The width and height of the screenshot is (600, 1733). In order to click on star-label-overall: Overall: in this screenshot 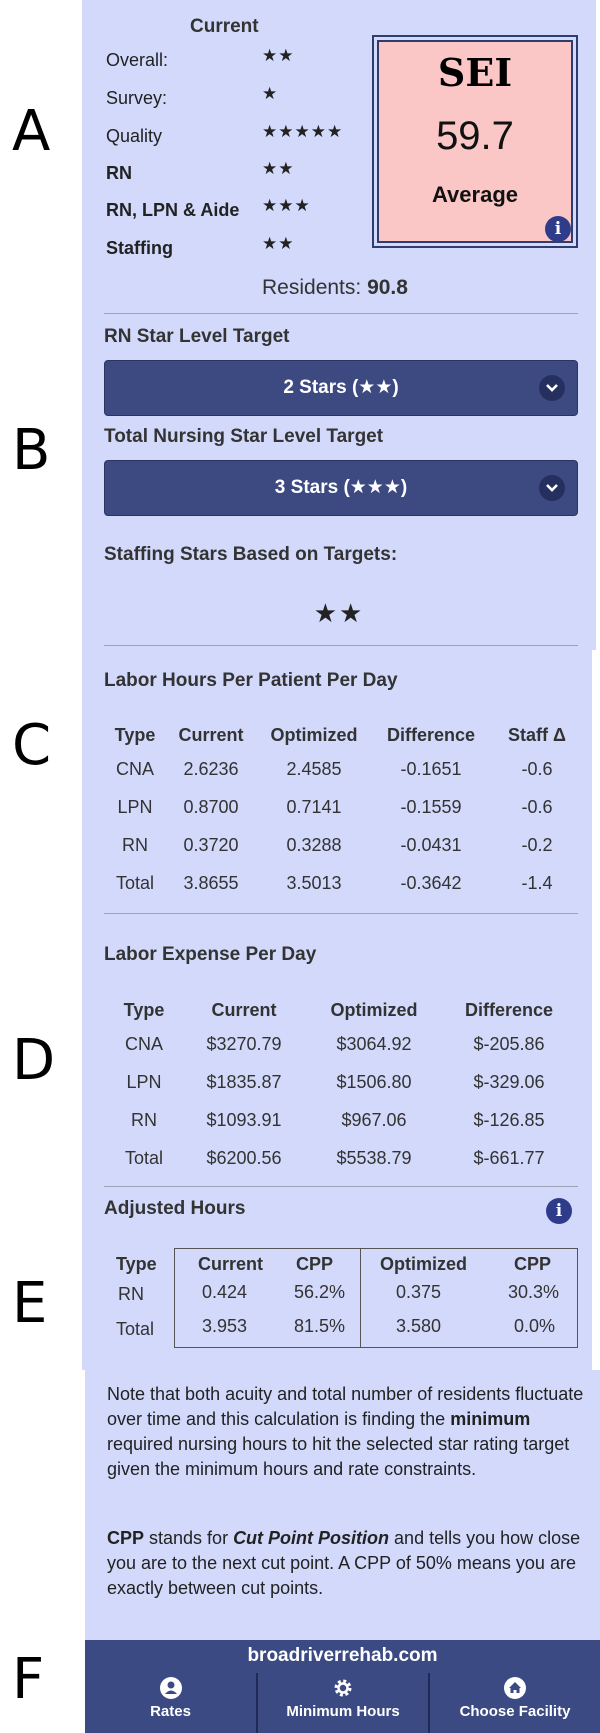, I will do `click(137, 60)`.